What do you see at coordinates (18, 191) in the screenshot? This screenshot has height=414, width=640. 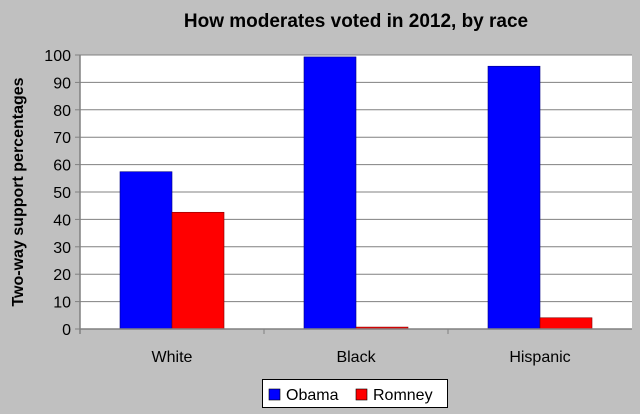 I see `y-axis-label: Two-way support percentages` at bounding box center [18, 191].